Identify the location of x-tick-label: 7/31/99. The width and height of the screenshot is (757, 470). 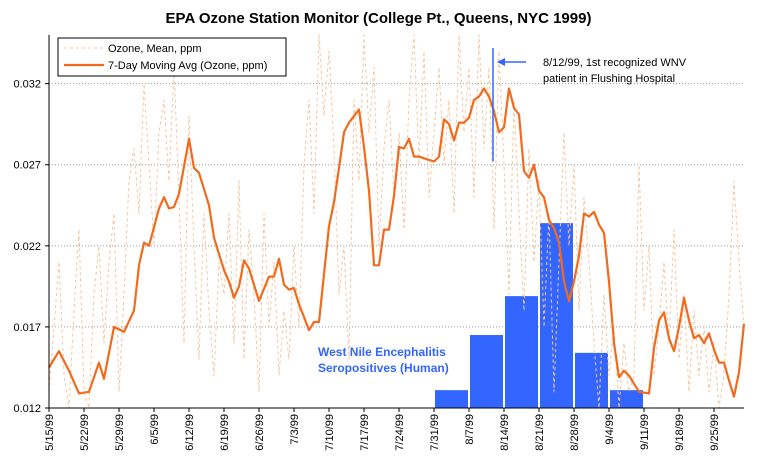
(435, 432).